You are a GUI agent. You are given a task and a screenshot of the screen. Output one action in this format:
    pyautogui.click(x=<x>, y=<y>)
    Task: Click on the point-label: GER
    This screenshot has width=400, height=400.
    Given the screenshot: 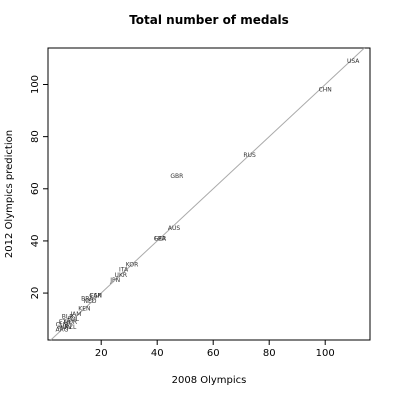 What is the action you would take?
    pyautogui.click(x=160, y=238)
    